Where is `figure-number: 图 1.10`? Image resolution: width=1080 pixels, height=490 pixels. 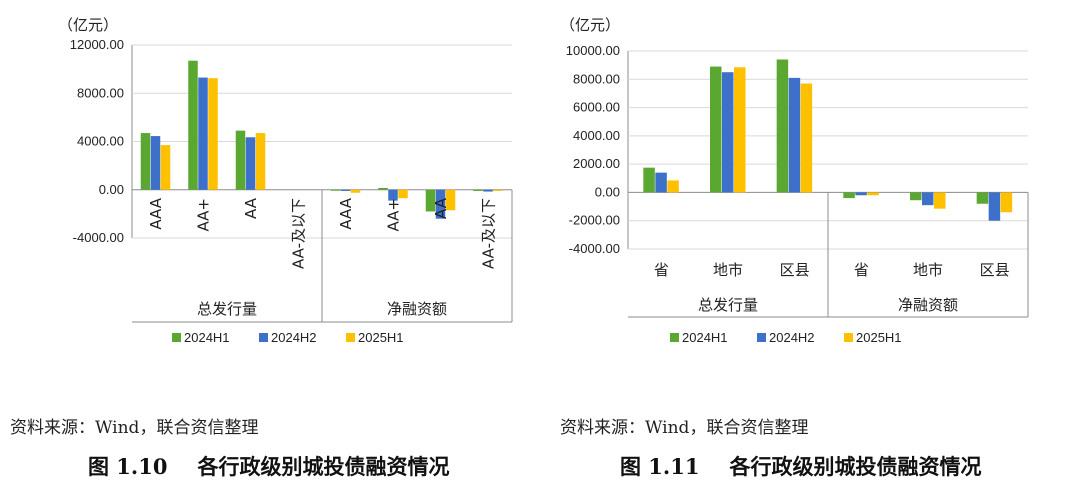
figure-number: 图 1.10 is located at coordinates (128, 466).